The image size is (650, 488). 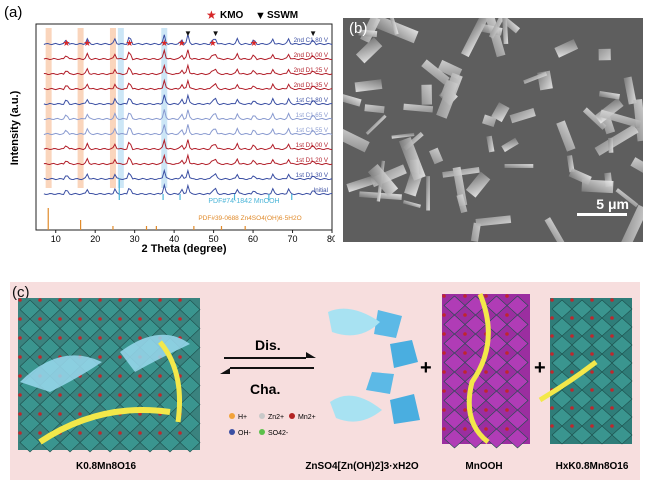 What do you see at coordinates (188, 115) in the screenshot?
I see `xrd-traces` at bounding box center [188, 115].